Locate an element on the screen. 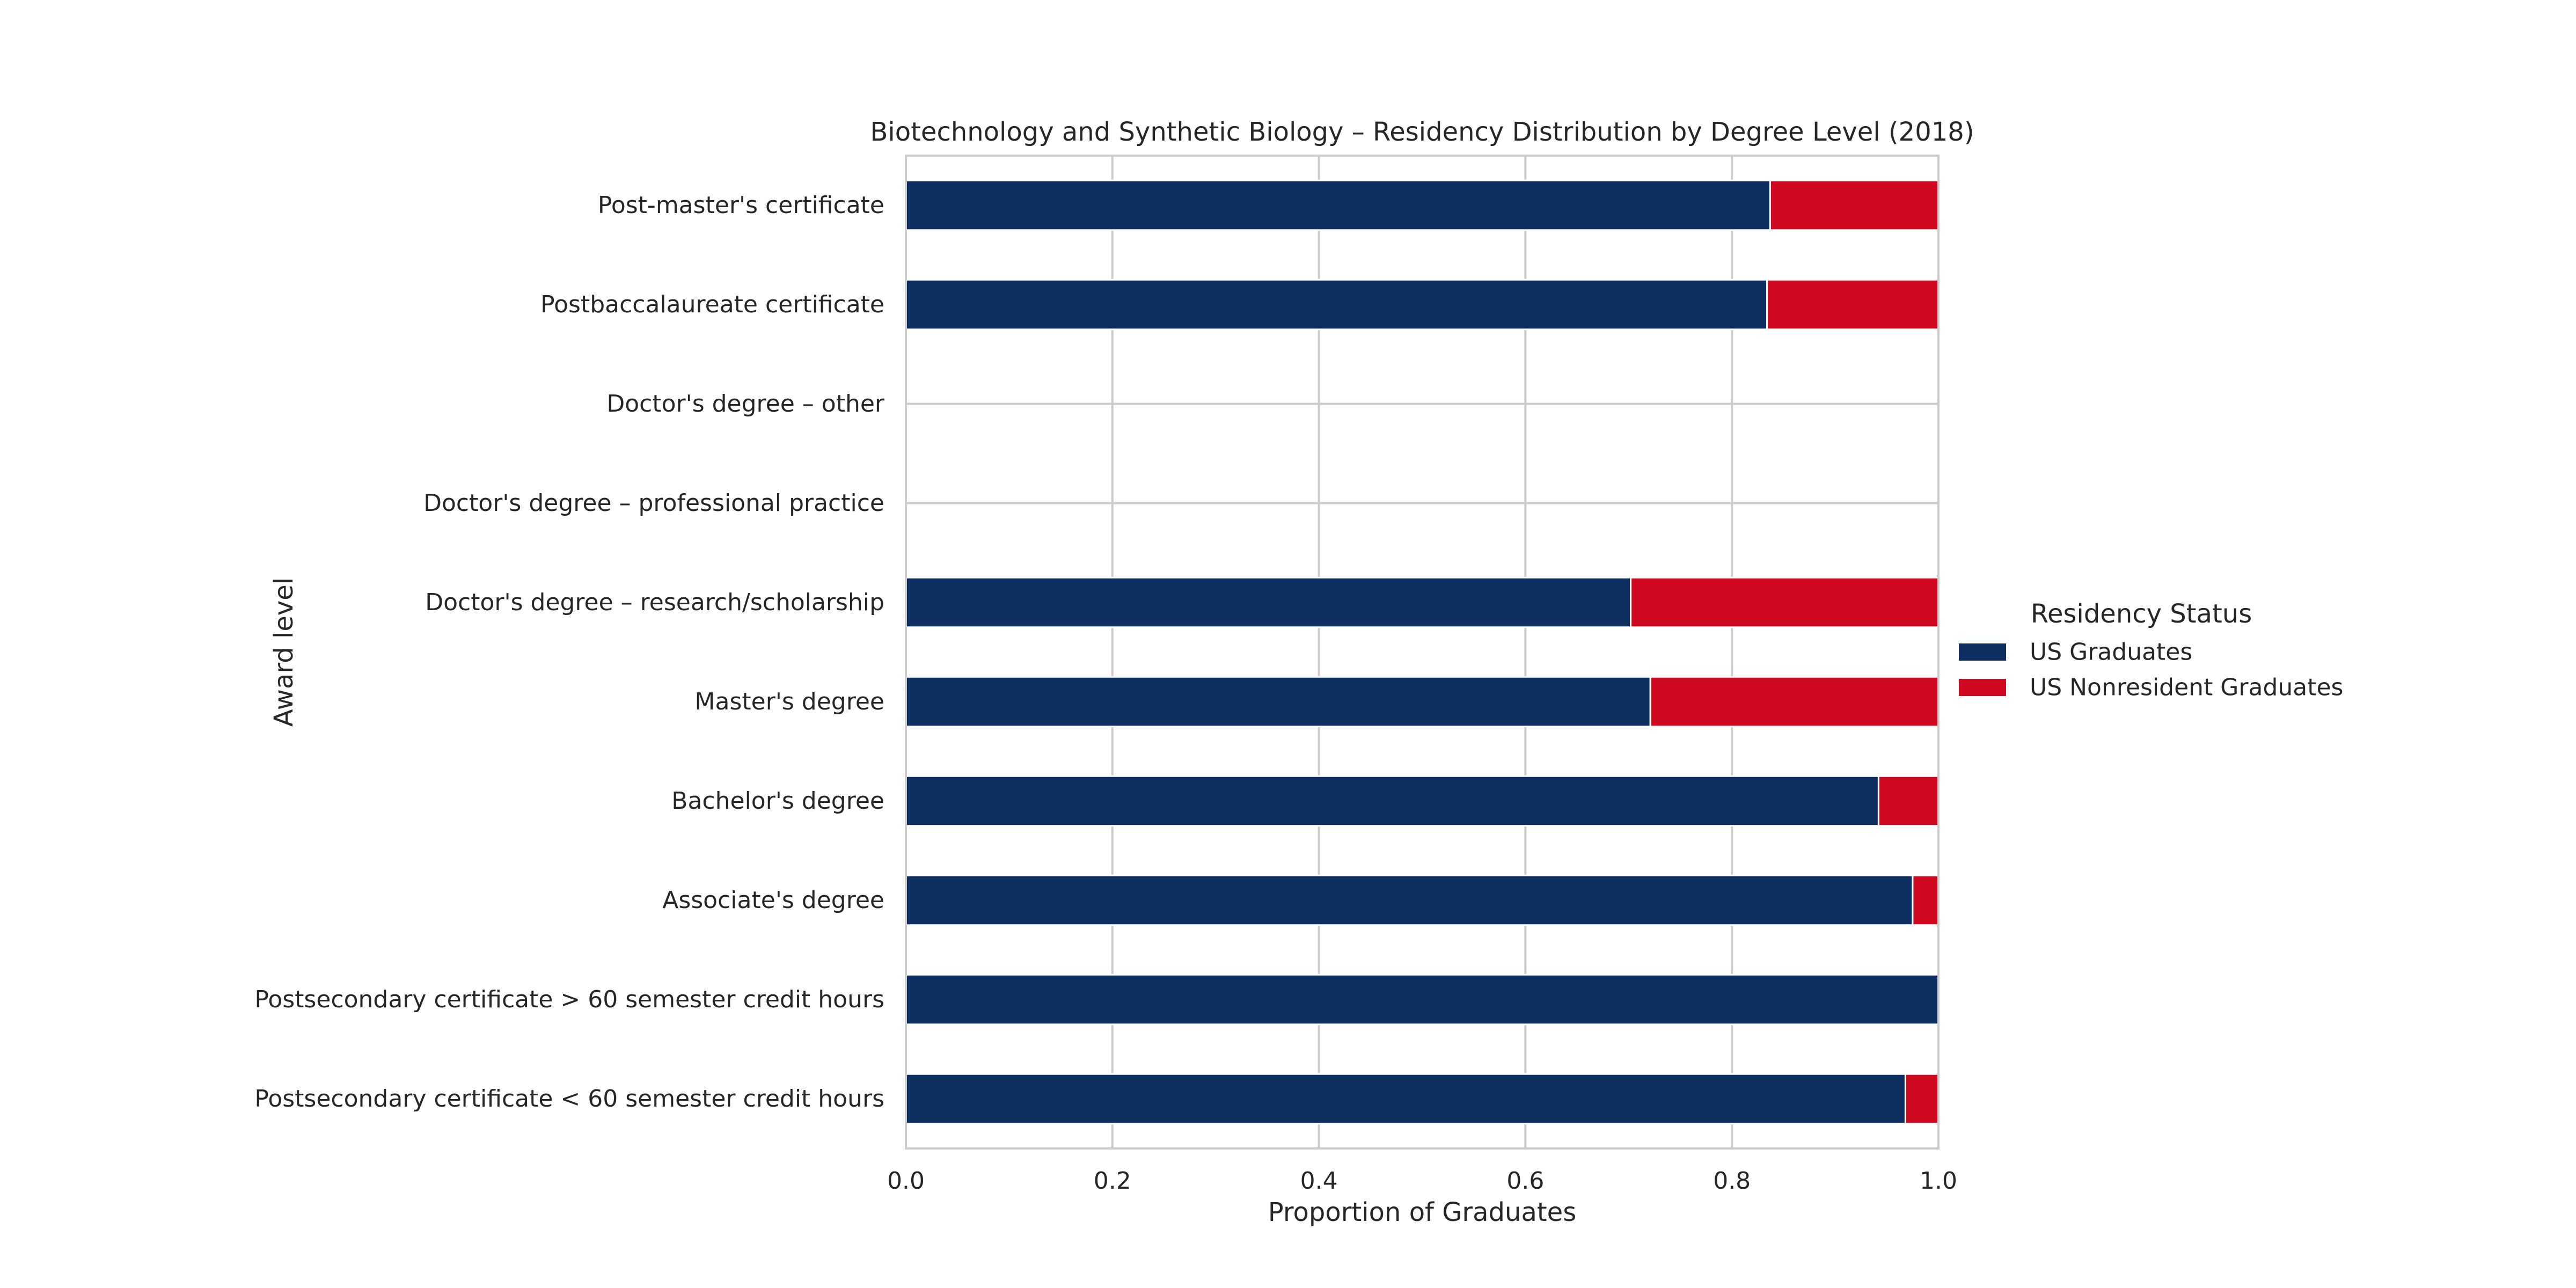 The height and width of the screenshot is (1288, 2576). legend-label: US Nonresident Graduates is located at coordinates (2186, 687).